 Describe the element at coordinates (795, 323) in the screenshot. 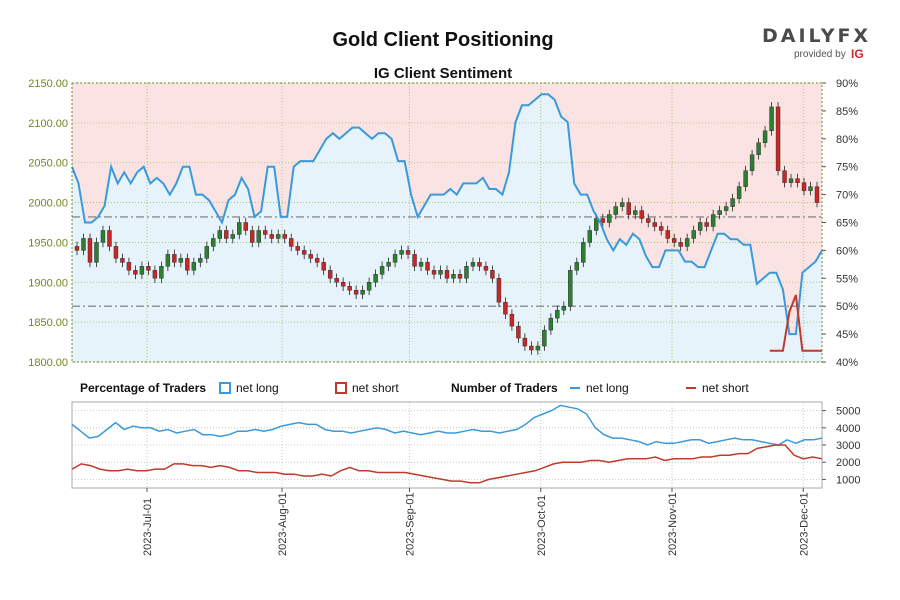

I see `net-short-line` at that location.